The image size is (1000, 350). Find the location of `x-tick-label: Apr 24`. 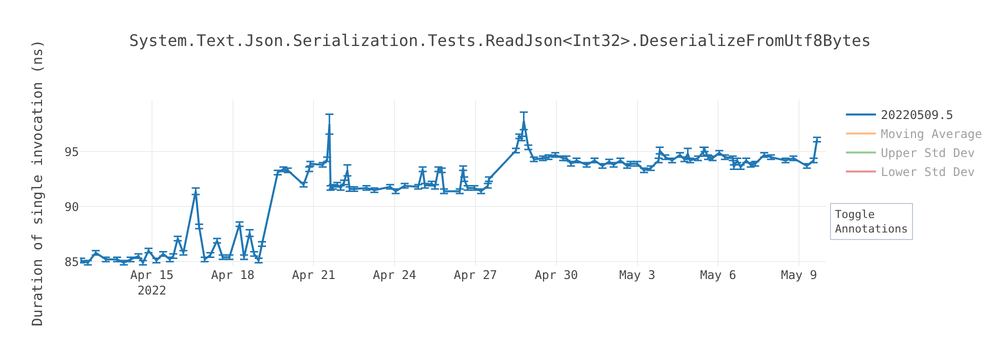

x-tick-label: Apr 24 is located at coordinates (394, 275).